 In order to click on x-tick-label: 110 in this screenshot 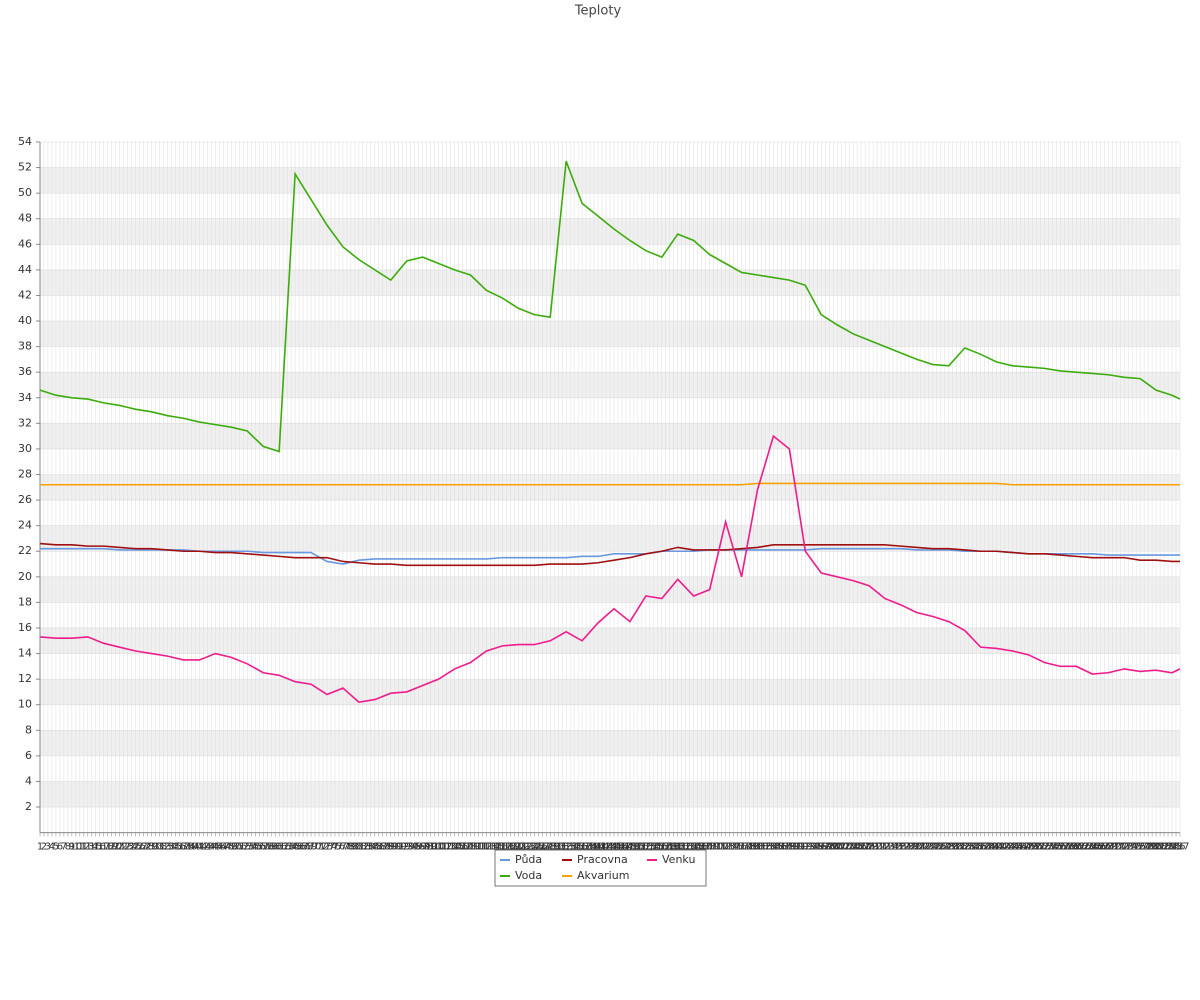, I will do `click(474, 847)`.